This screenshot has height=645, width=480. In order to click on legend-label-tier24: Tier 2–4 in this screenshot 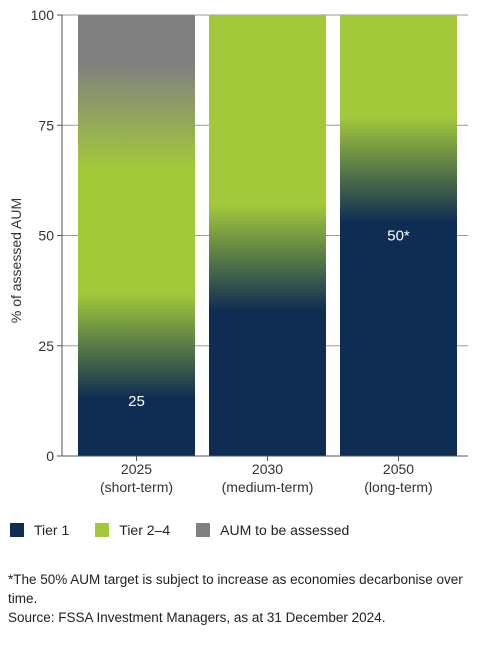, I will do `click(145, 530)`.